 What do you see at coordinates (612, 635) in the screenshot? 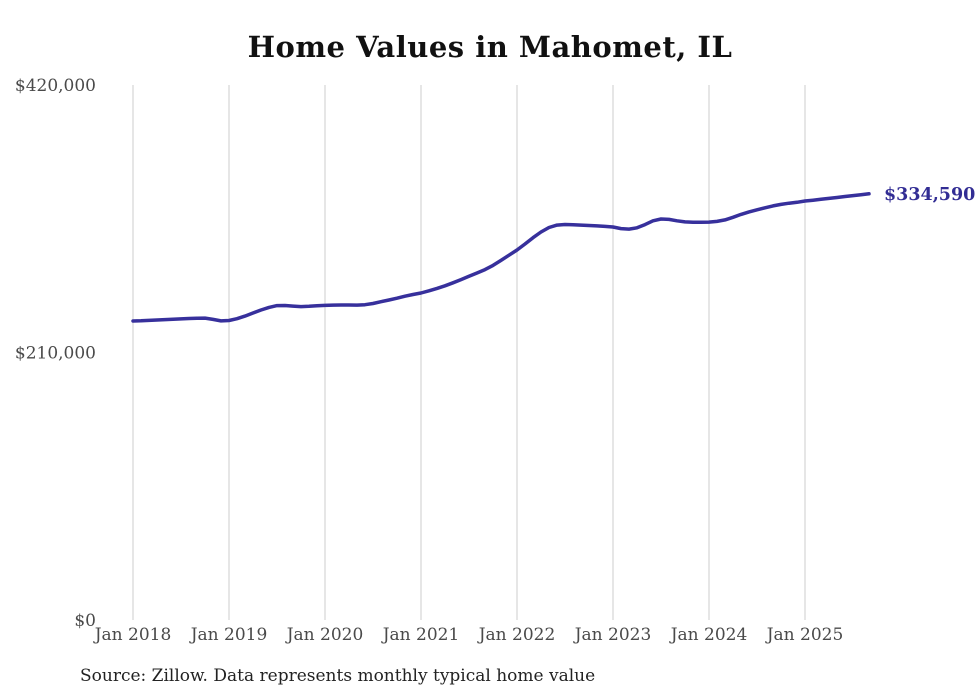
I see `x-axis-tick-label: Jan 2023` at bounding box center [612, 635].